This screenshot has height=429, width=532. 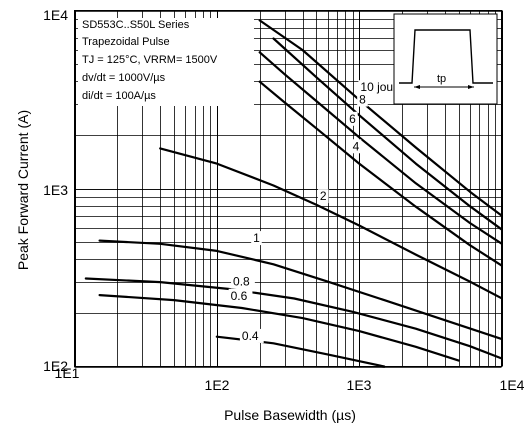 What do you see at coordinates (119, 96) in the screenshot?
I see `note-didt: di/dt = 100A/µs` at bounding box center [119, 96].